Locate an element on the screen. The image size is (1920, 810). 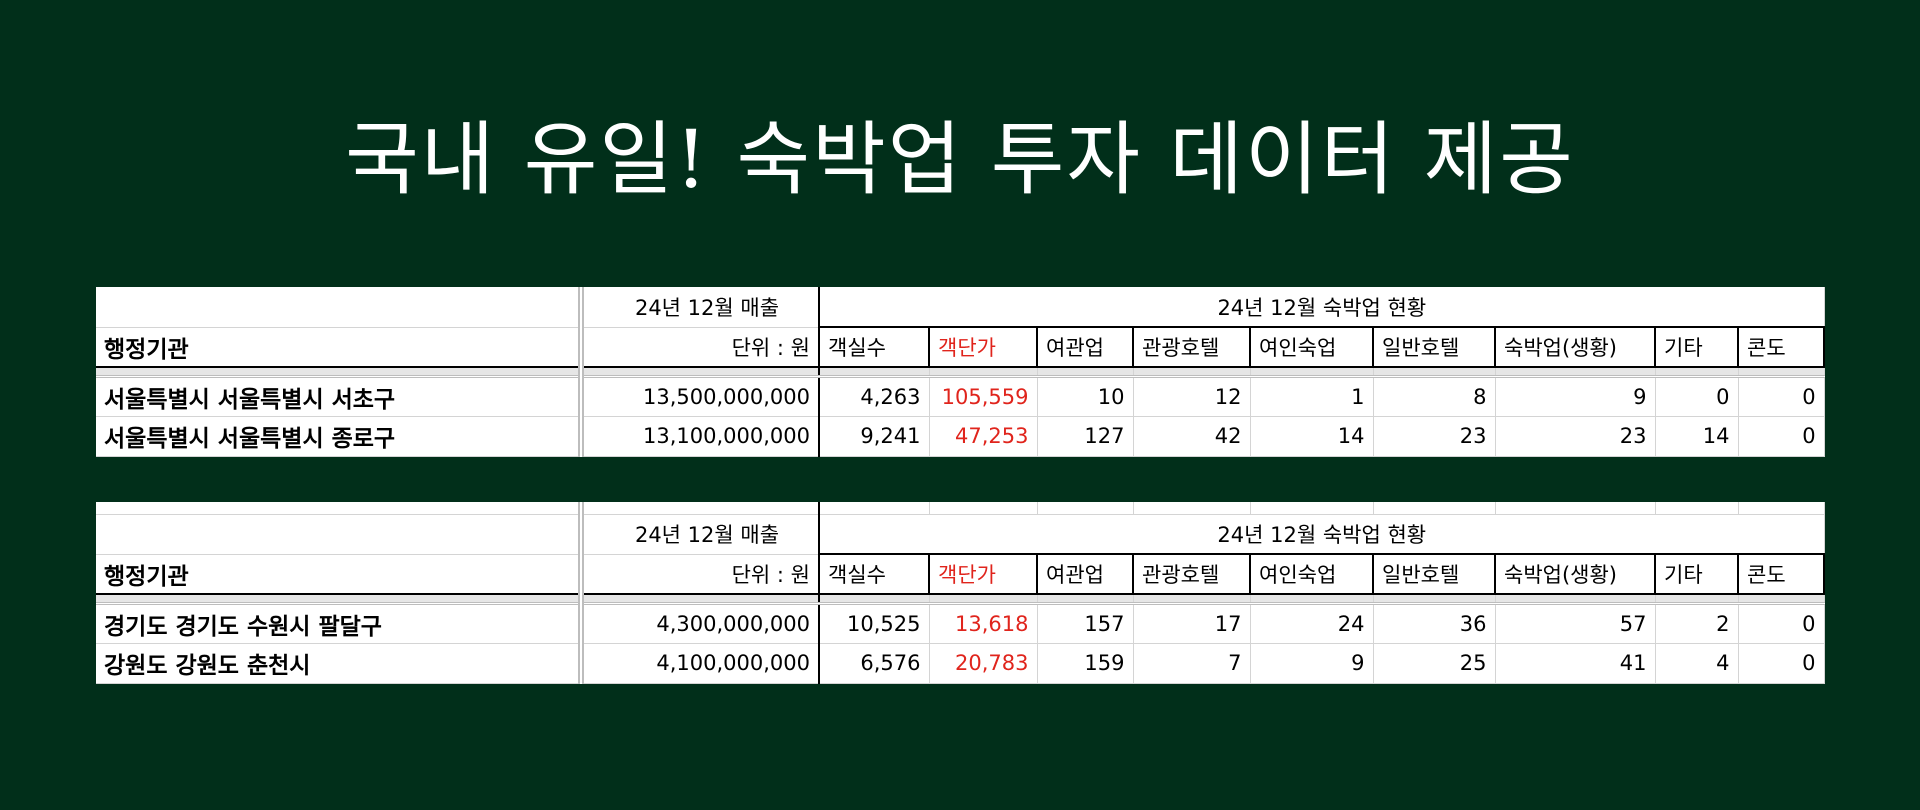
rooms-value: 6,576 is located at coordinates (874, 663).